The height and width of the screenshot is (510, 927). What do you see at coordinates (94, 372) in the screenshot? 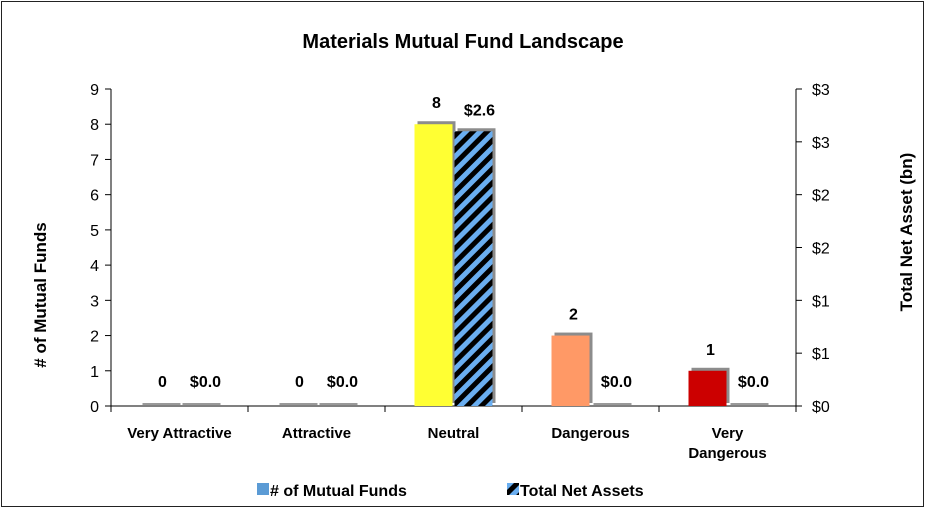
I see `y-tick-label: 1` at bounding box center [94, 372].